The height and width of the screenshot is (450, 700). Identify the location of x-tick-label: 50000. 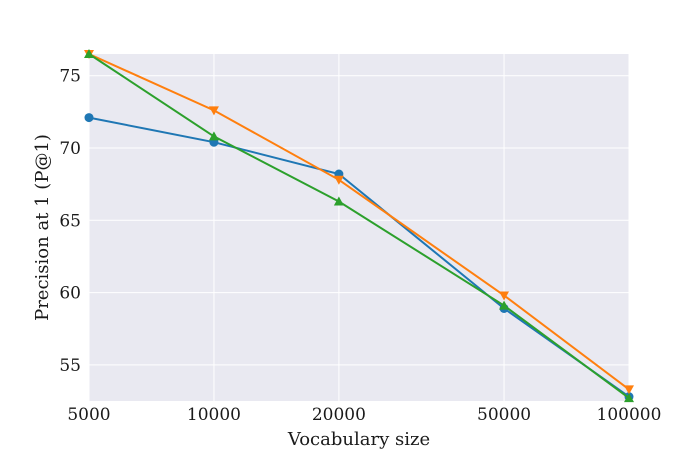
(504, 415).